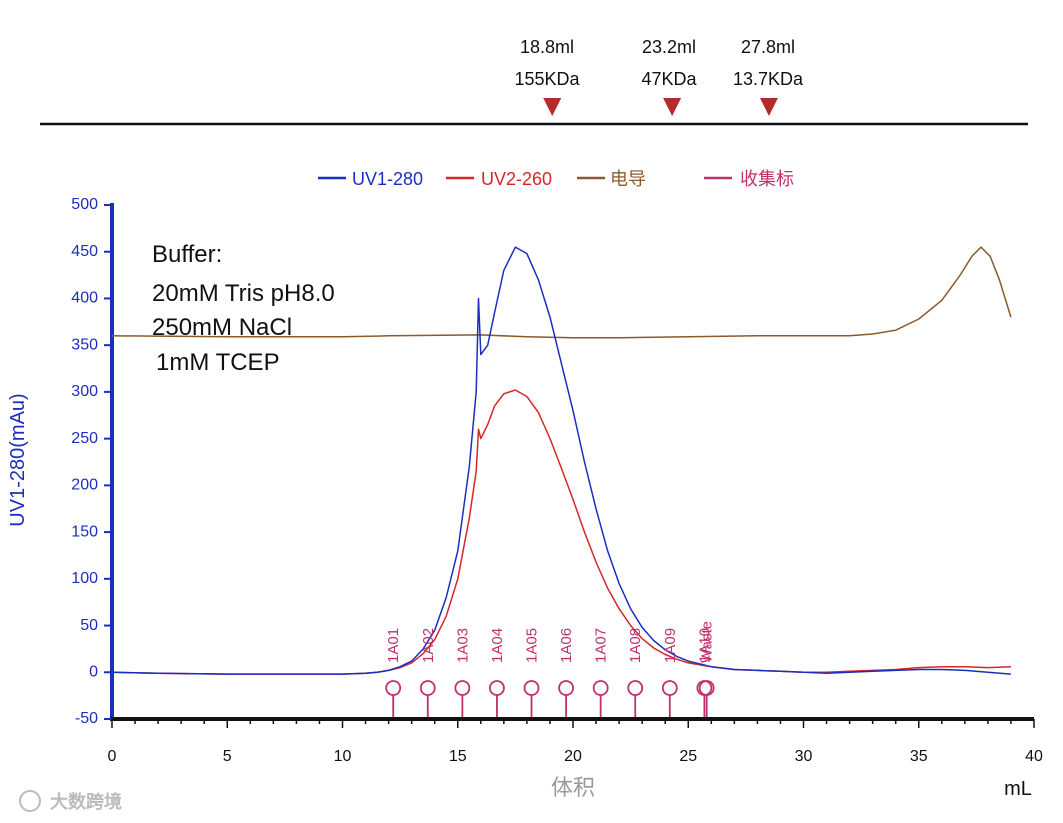 This screenshot has width=1063, height=823. What do you see at coordinates (84, 578) in the screenshot?
I see `y-tick-label: 100` at bounding box center [84, 578].